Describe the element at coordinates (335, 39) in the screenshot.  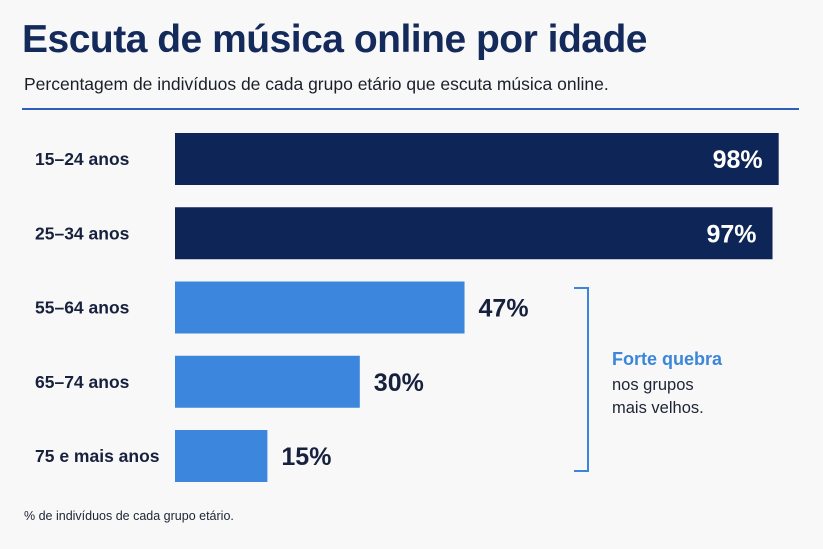
I see `page-title: Escuta de música online por idade` at that location.